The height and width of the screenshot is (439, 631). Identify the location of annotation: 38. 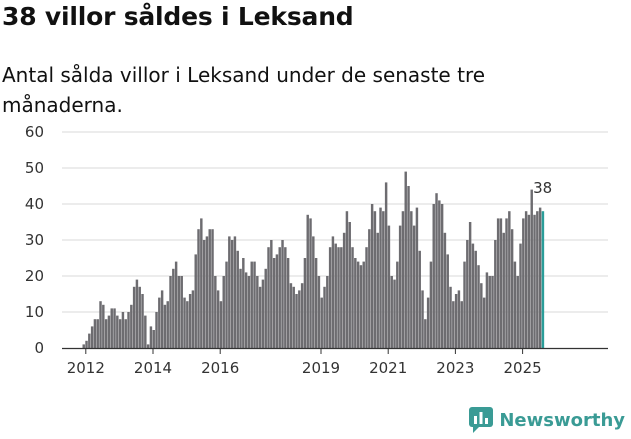
(542, 188).